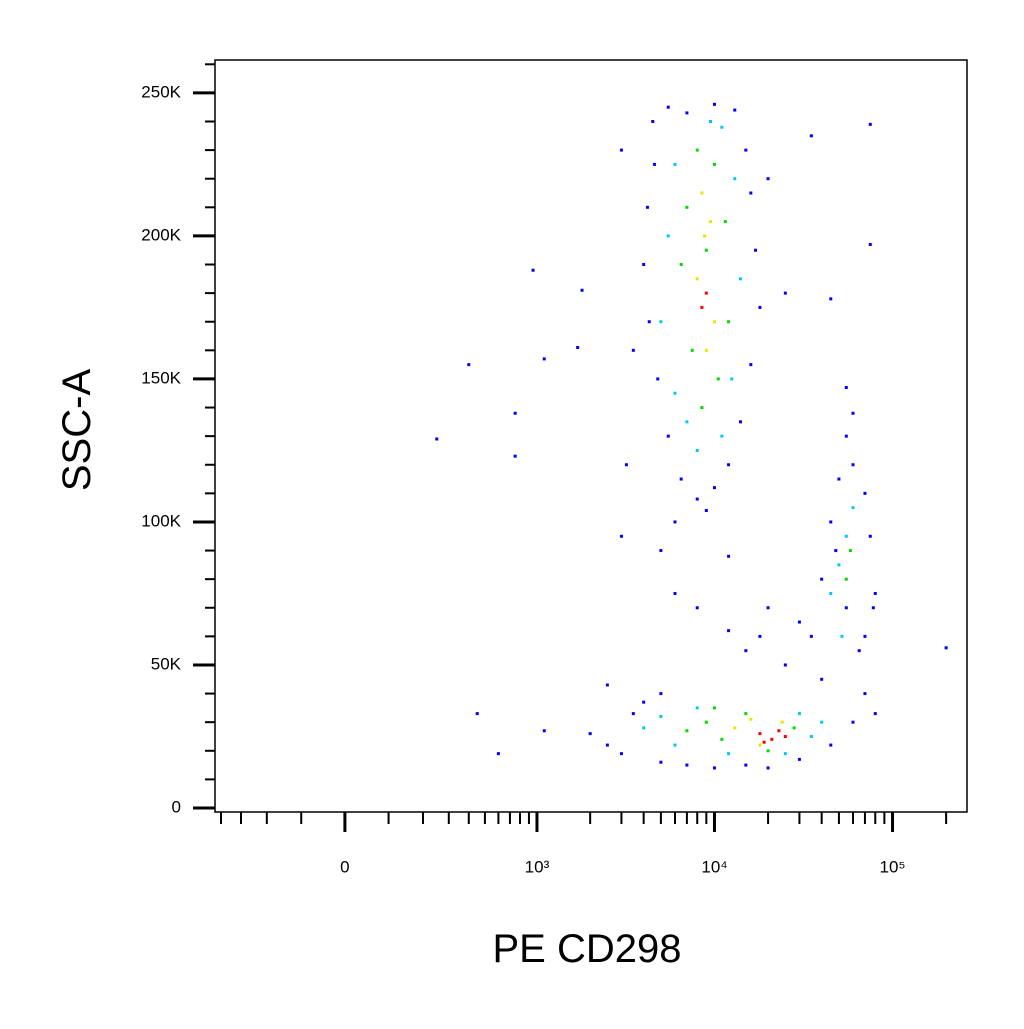  I want to click on y-tick-label: 50K, so click(166, 663).